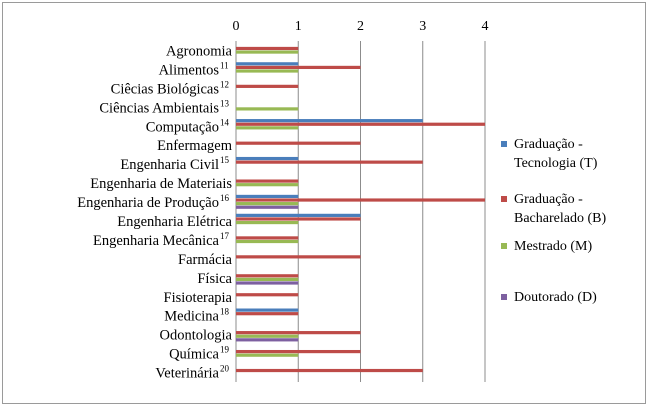 The height and width of the screenshot is (408, 650). What do you see at coordinates (225, 160) in the screenshot?
I see `category-superscript: 15` at bounding box center [225, 160].